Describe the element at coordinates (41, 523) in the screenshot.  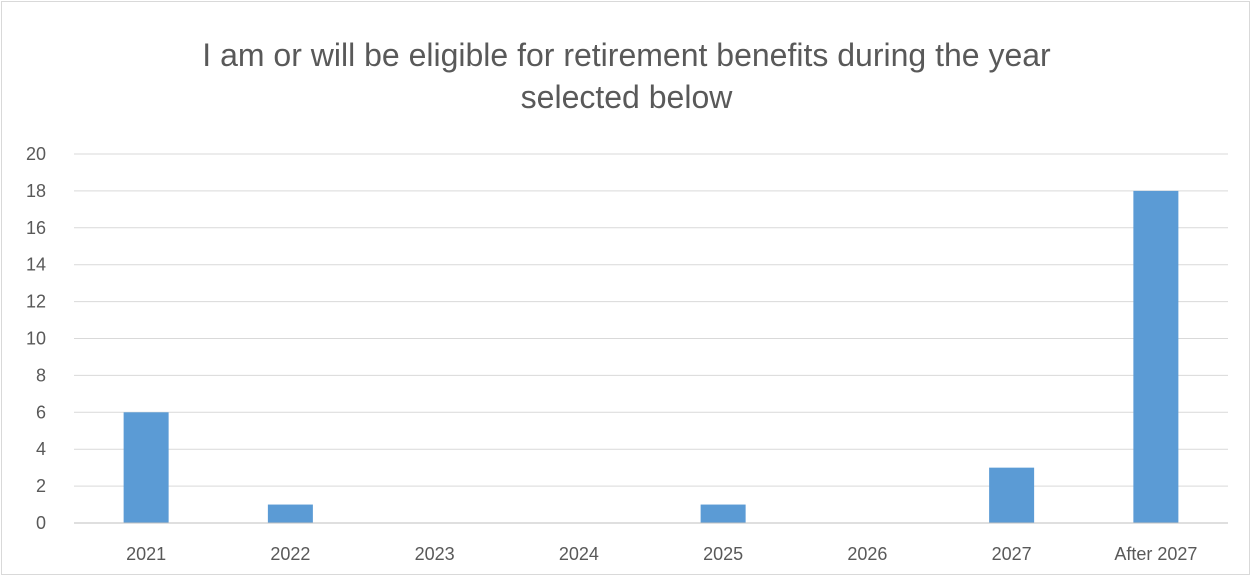
I see `y-tick-label: 0` at that location.